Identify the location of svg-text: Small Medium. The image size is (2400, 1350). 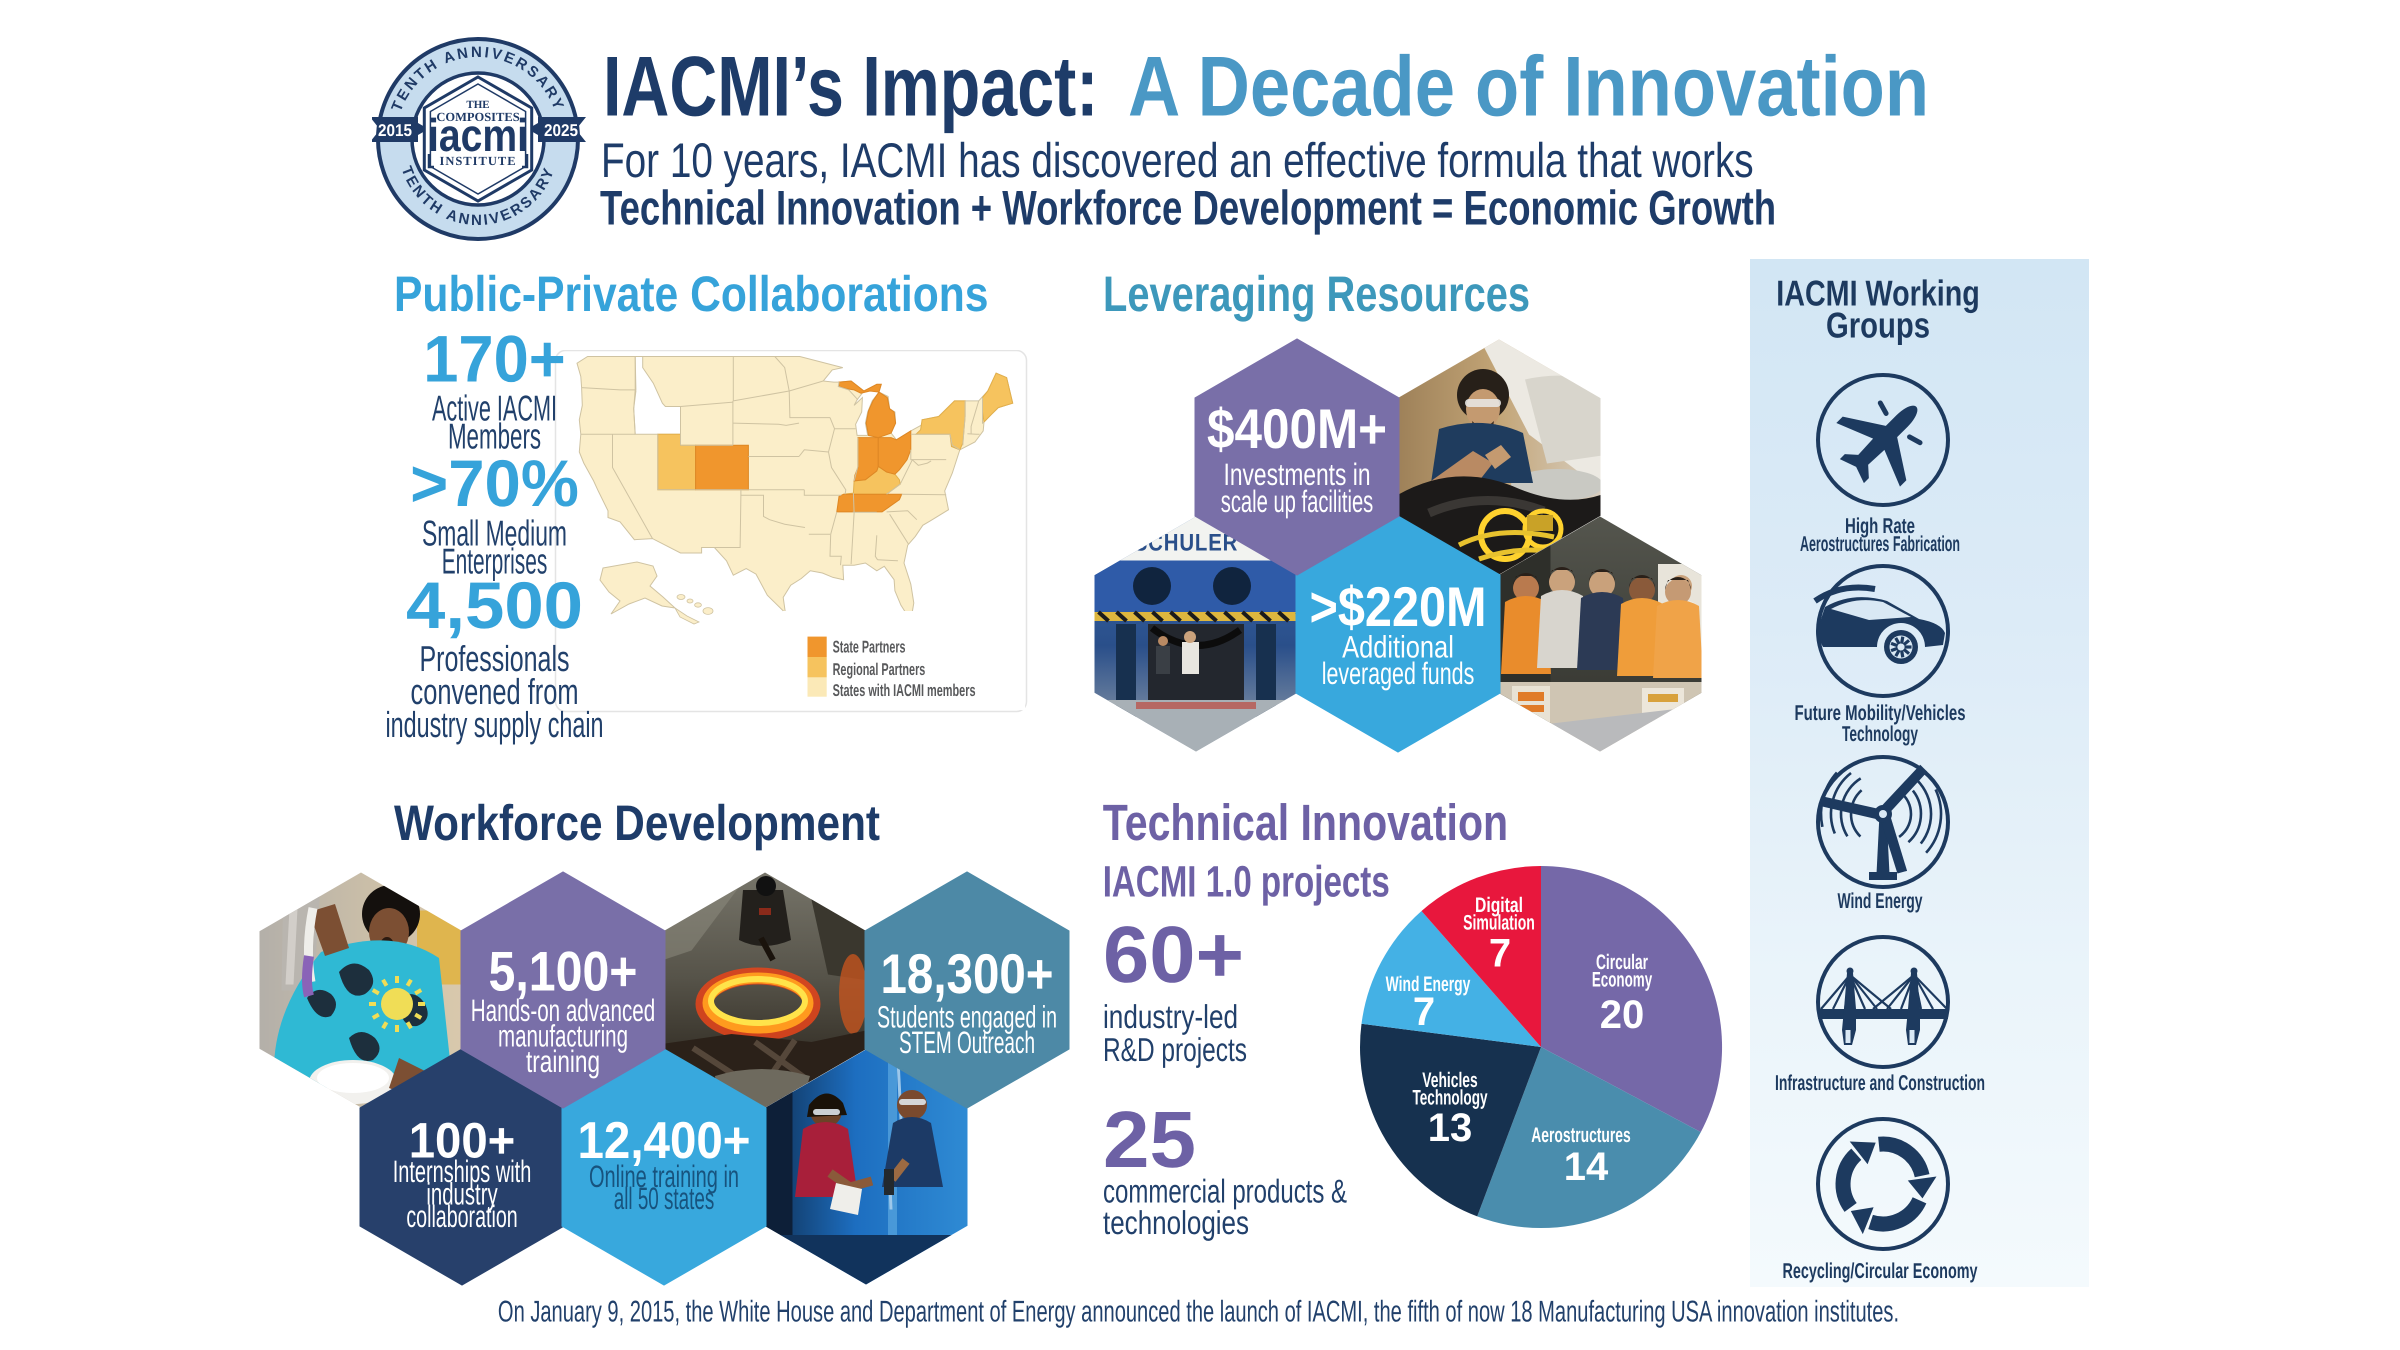
(494, 533).